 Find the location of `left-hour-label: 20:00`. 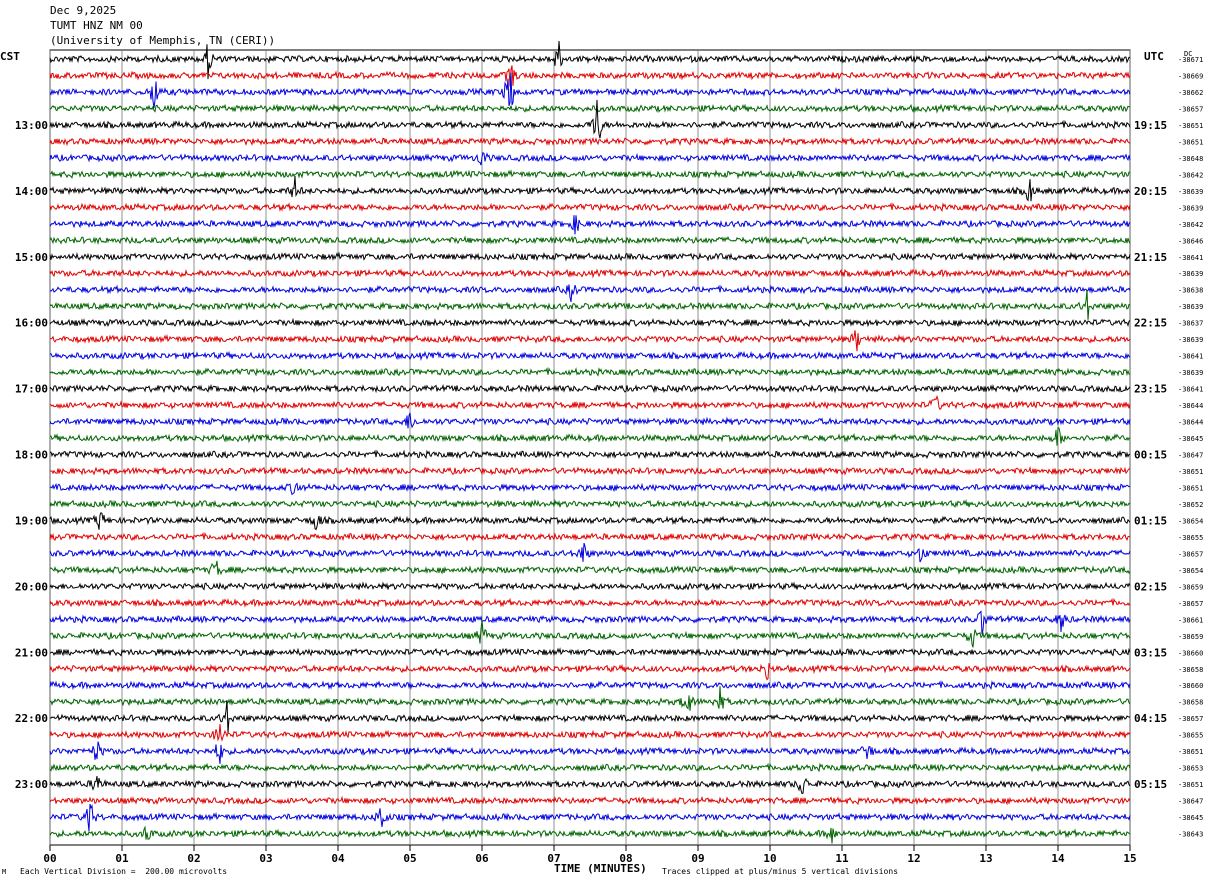

left-hour-label: 20:00 is located at coordinates (31, 586).